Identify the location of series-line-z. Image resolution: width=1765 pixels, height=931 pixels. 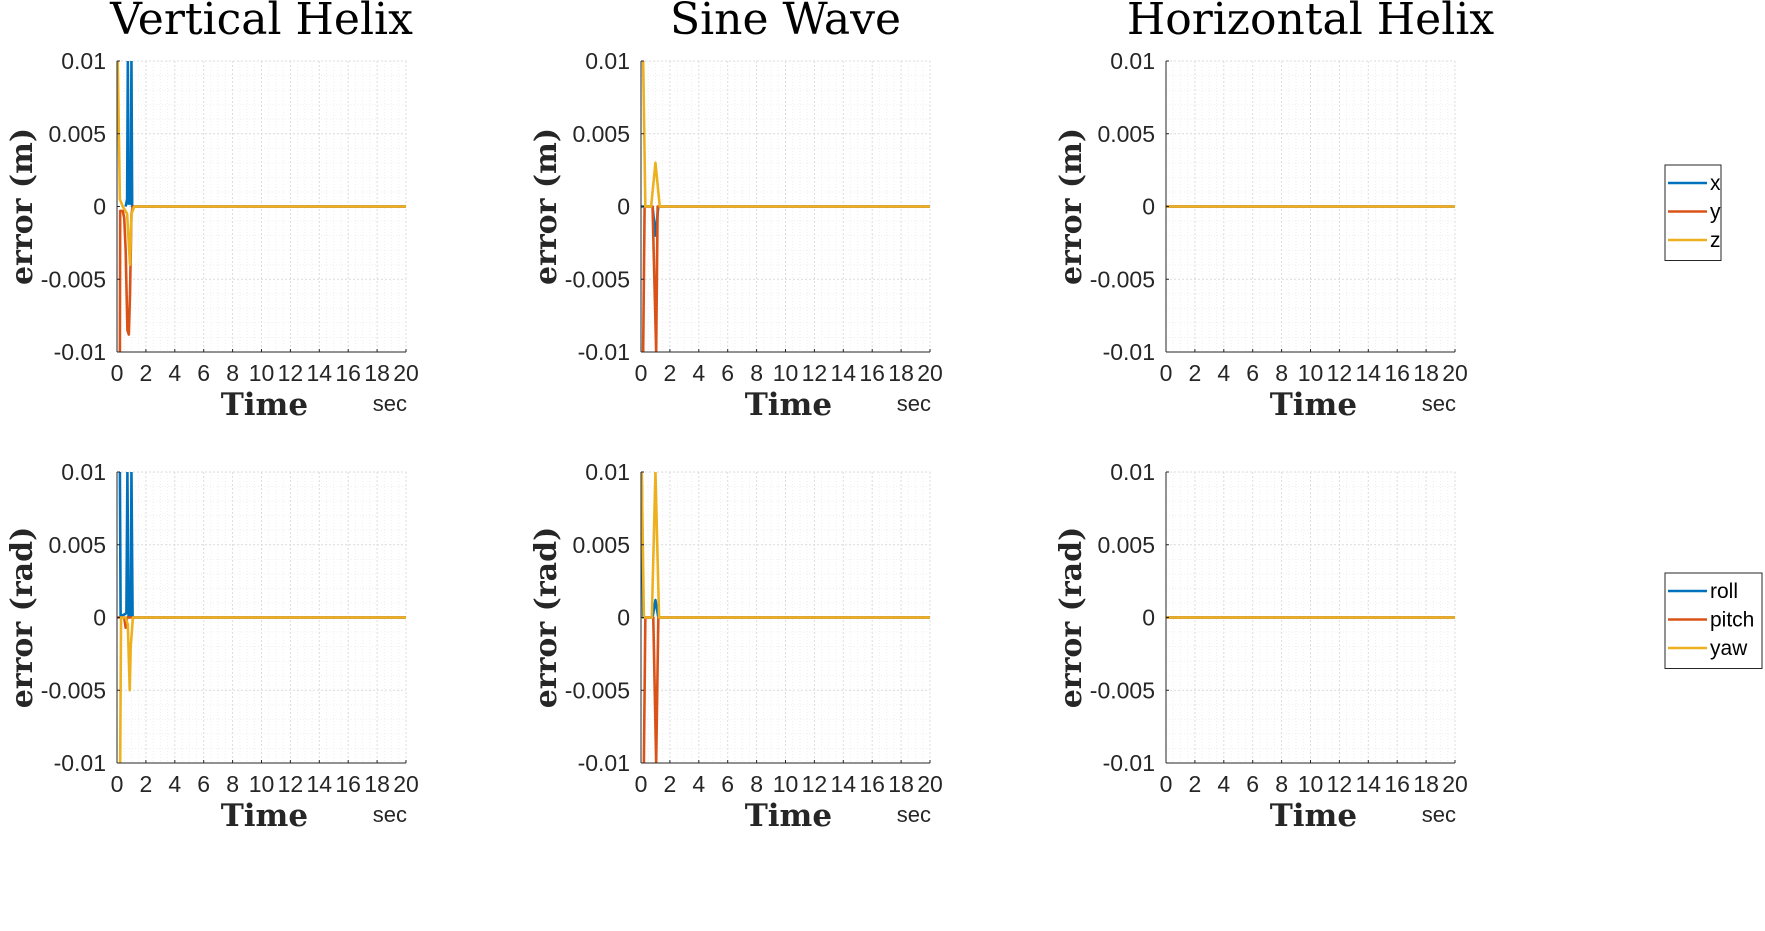
(785, 134).